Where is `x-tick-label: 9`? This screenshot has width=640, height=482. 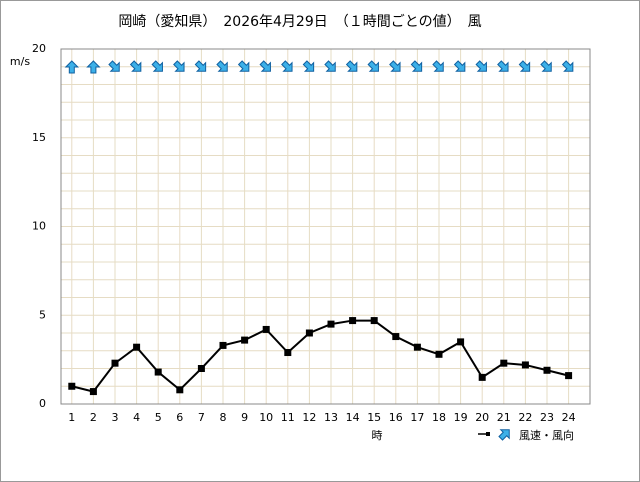
x-tick-label: 9 is located at coordinates (244, 417).